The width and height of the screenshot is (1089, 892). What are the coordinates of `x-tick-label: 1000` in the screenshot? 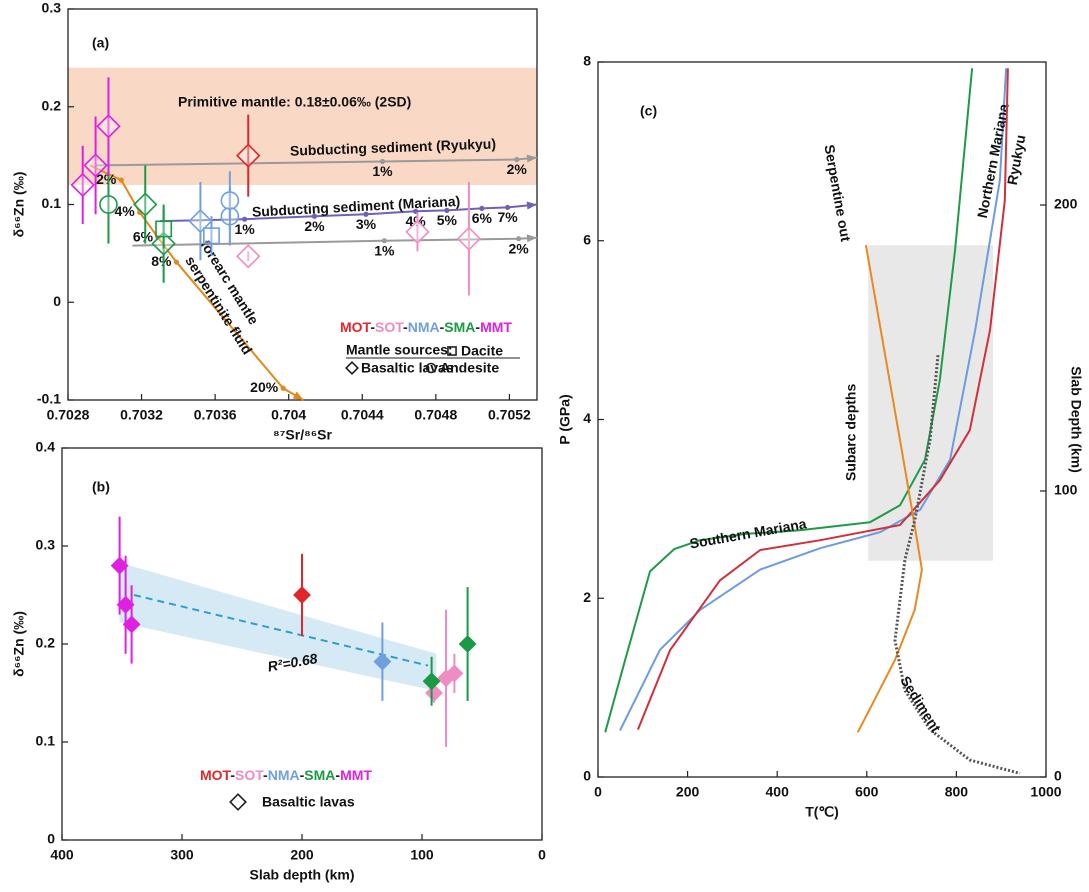 It's located at (1045, 792).